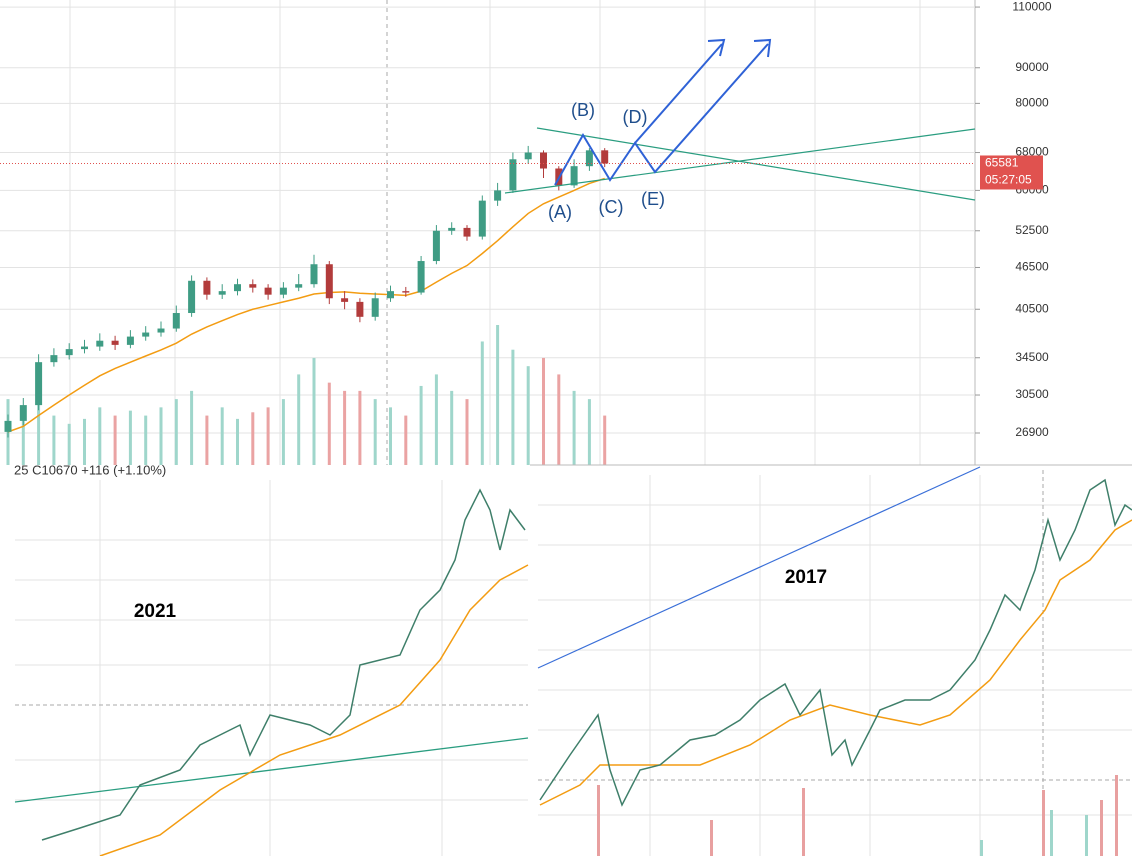  What do you see at coordinates (1032, 308) in the screenshot?
I see `y-tick-label: 40500` at bounding box center [1032, 308].